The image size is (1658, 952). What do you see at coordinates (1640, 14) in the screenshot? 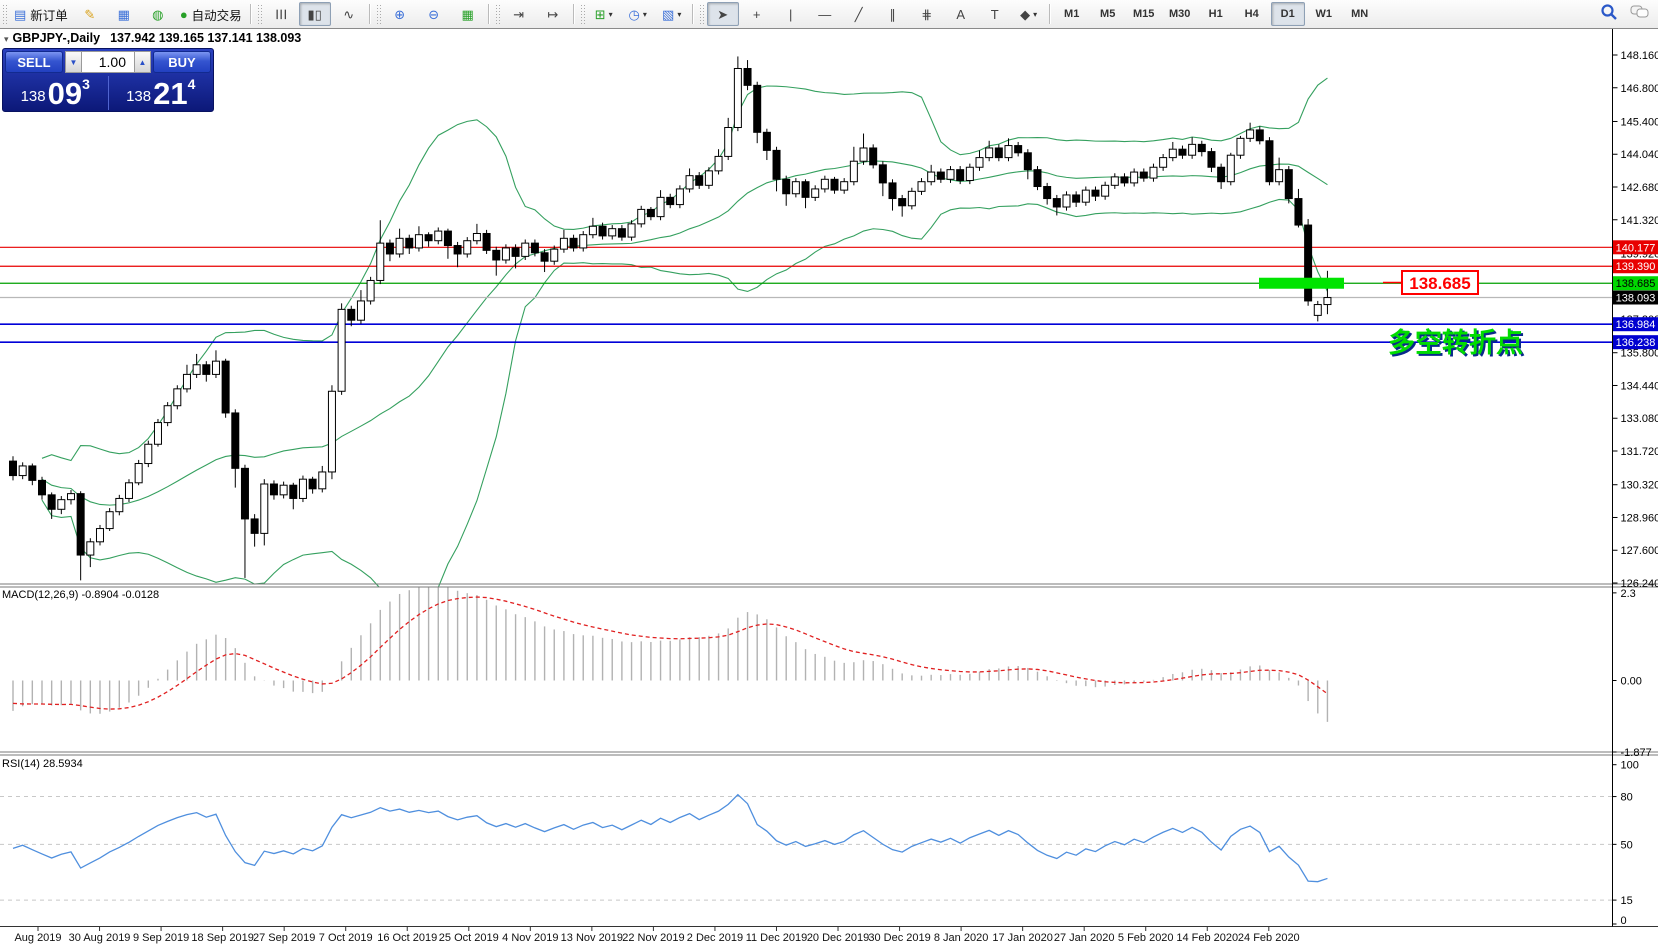
I see `chat-icon` at bounding box center [1640, 14].